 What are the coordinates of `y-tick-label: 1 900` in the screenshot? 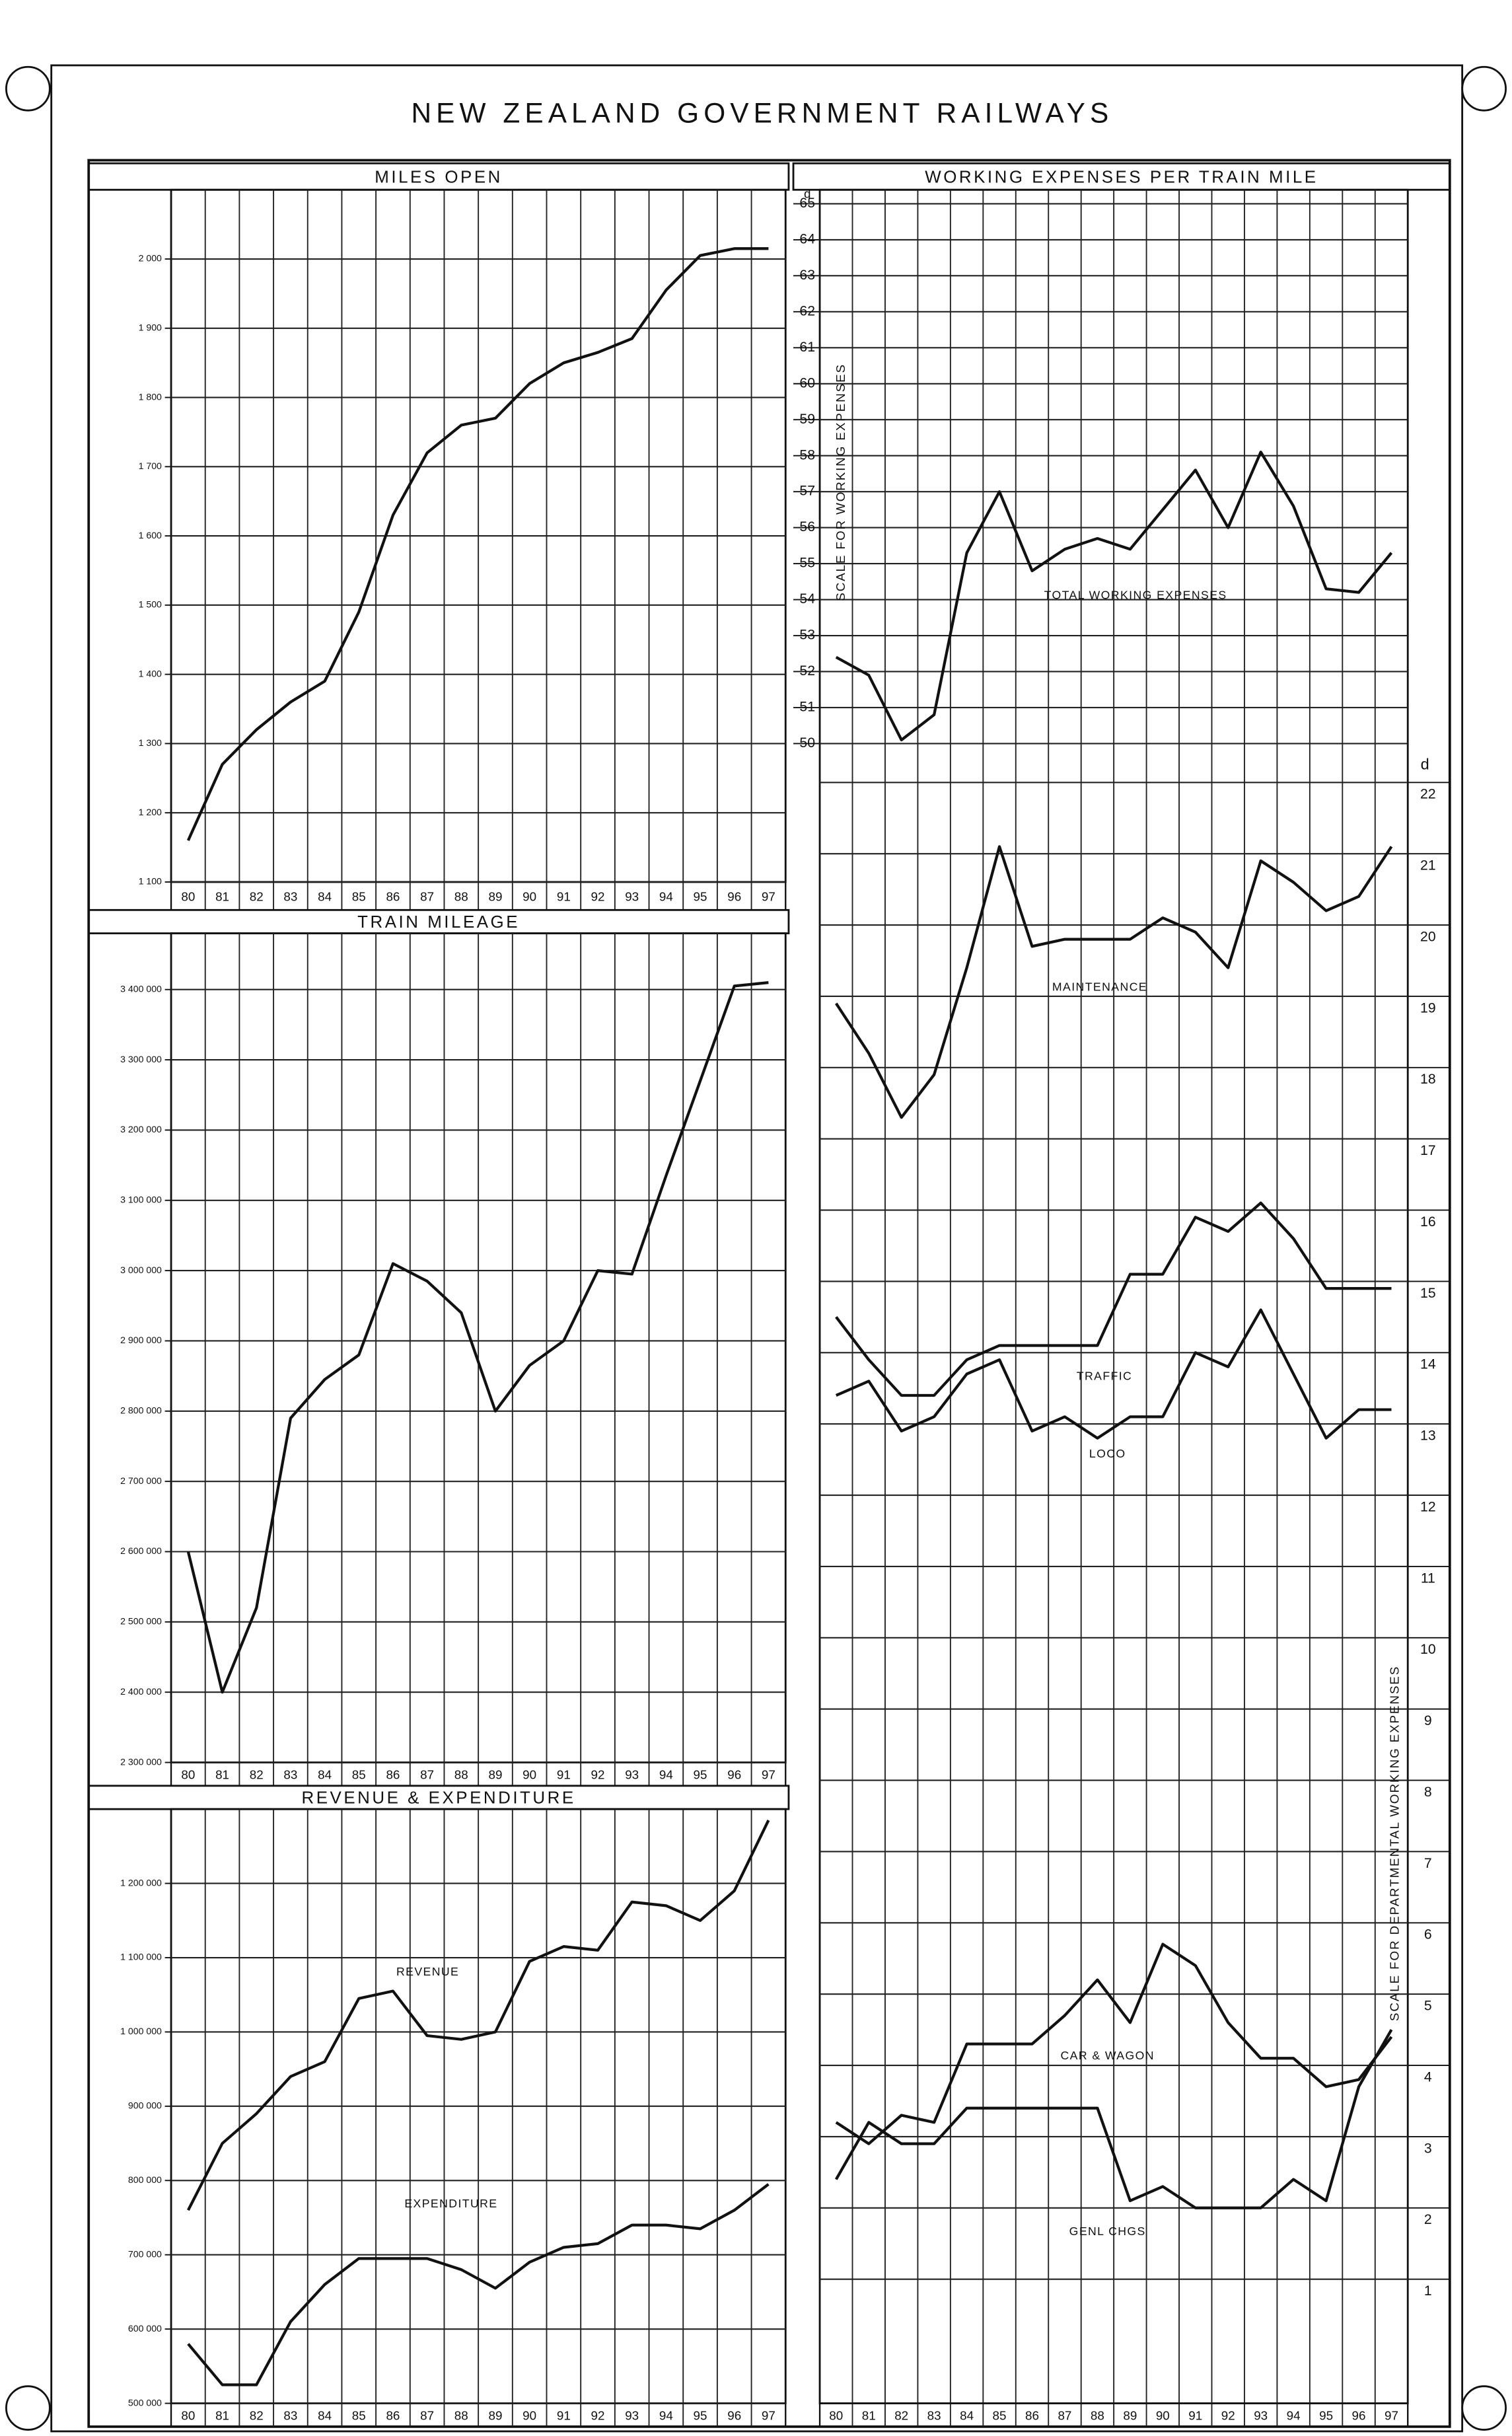 It's located at (150, 327).